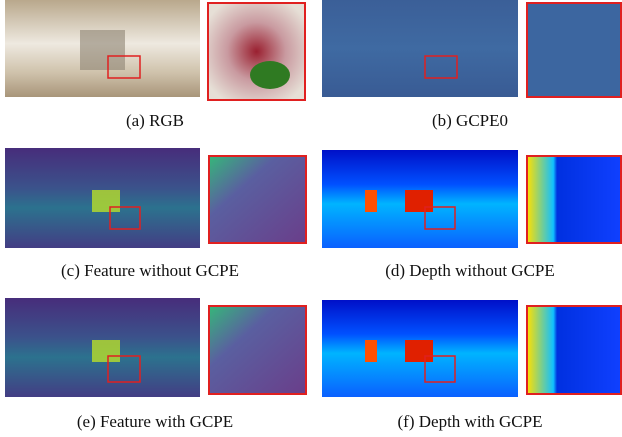 Image resolution: width=622 pixels, height=437 pixels. I want to click on caption: (c) Feature without GCPE, so click(150, 270).